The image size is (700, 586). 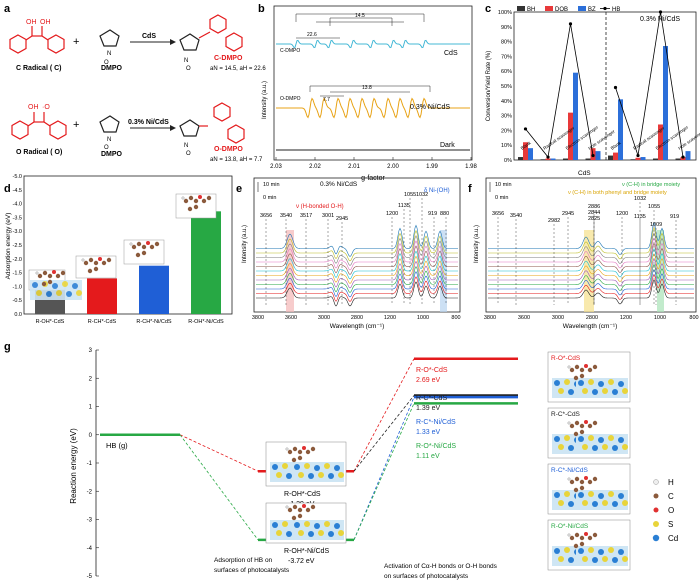 I want to click on y-tick-label: -1.5, so click(x=17, y=274).